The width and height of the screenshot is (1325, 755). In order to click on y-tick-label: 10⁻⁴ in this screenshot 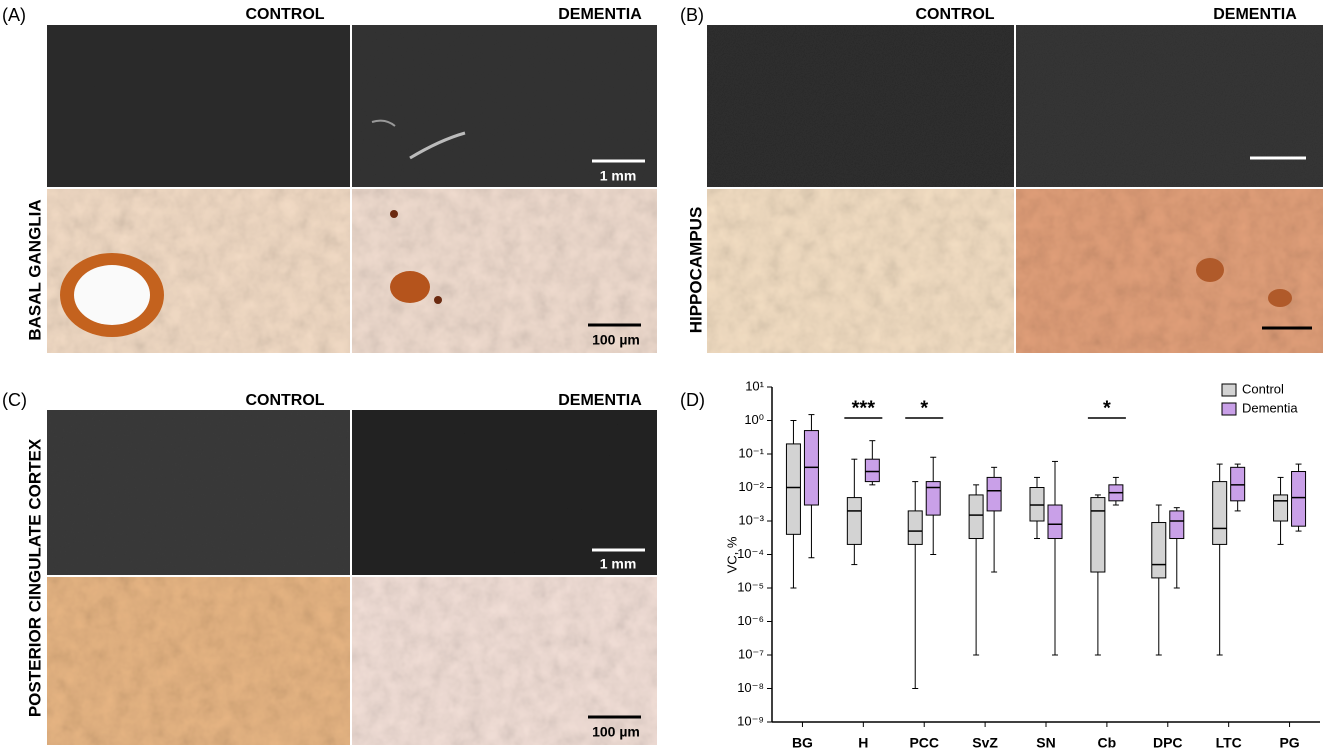, I will do `click(750, 553)`.